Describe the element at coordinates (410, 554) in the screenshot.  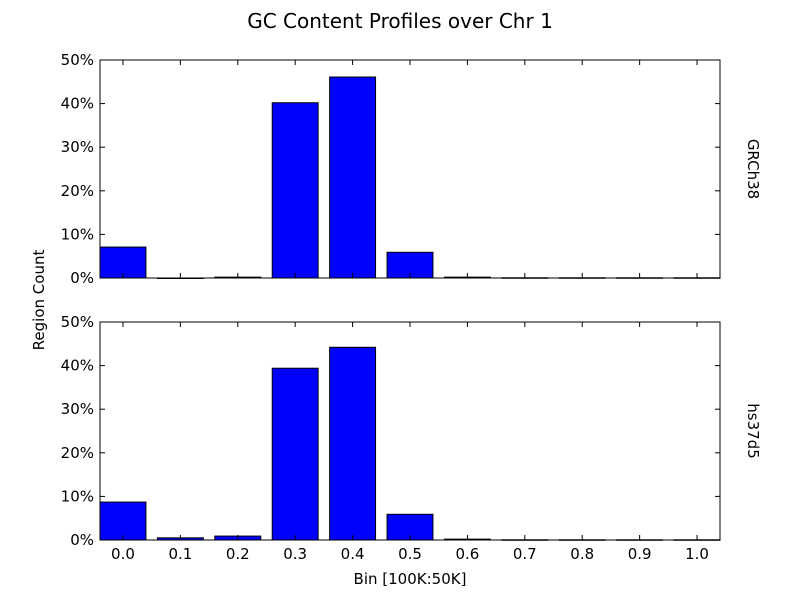
I see `x-tick-label: 0.5` at that location.